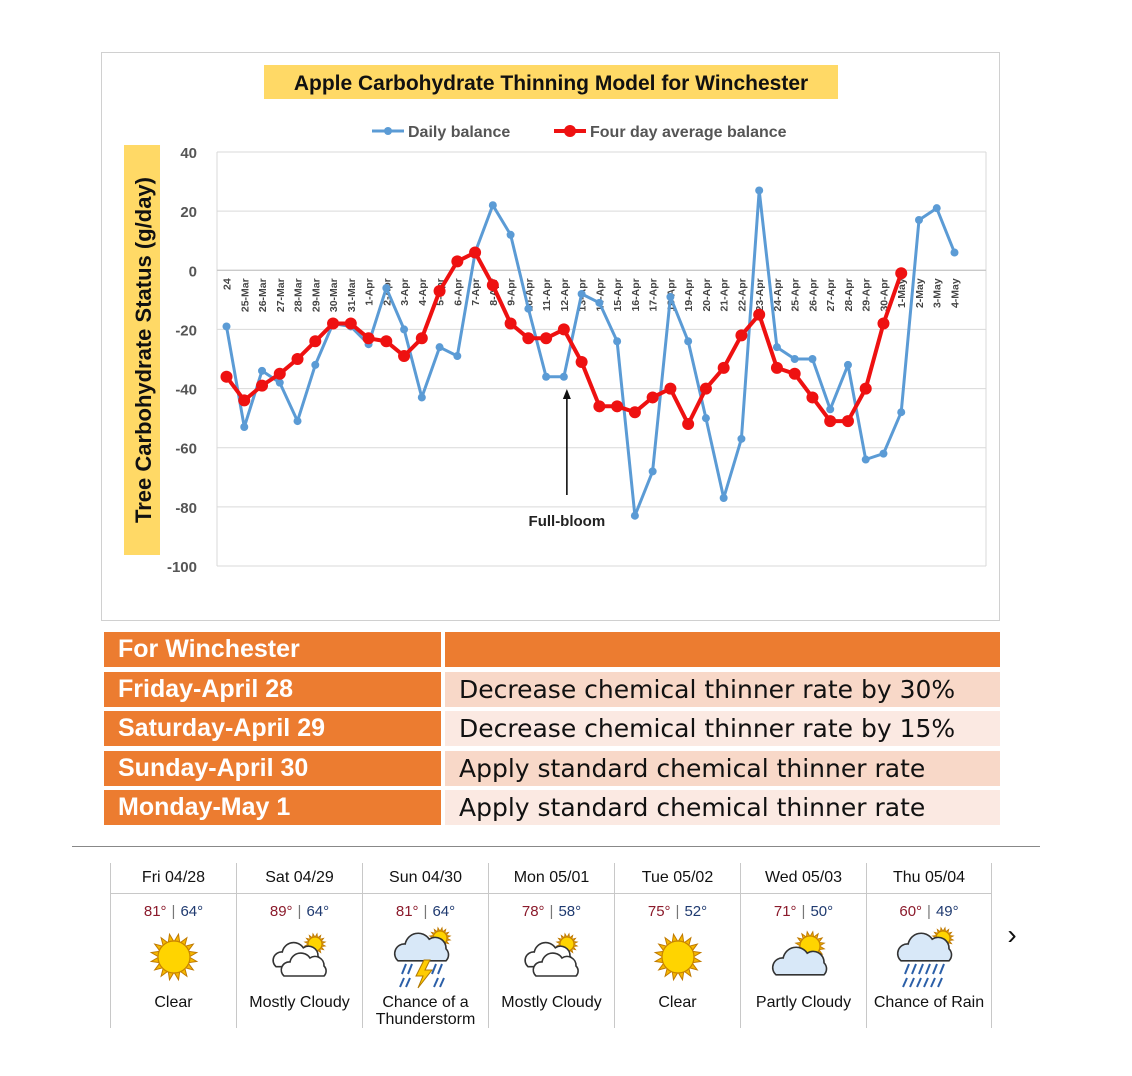 Image resolution: width=1132 pixels, height=1076 pixels. What do you see at coordinates (867, 294) in the screenshot?
I see `x-tick-label: 29-Apr` at bounding box center [867, 294].